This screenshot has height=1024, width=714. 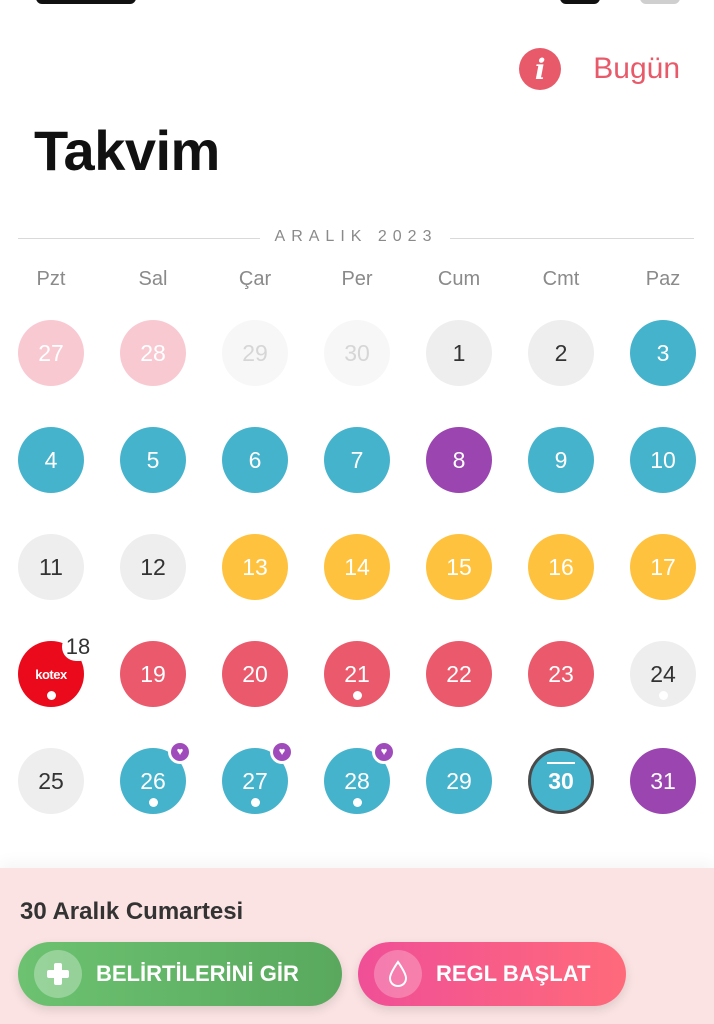 I want to click on day-number: 15, so click(x=459, y=566).